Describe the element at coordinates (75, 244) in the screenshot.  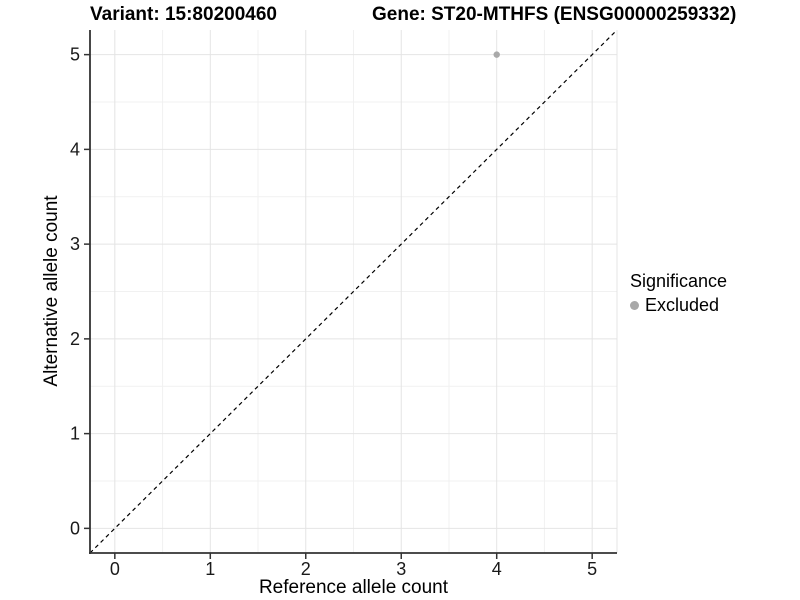
I see `y-tick-label: 3` at that location.